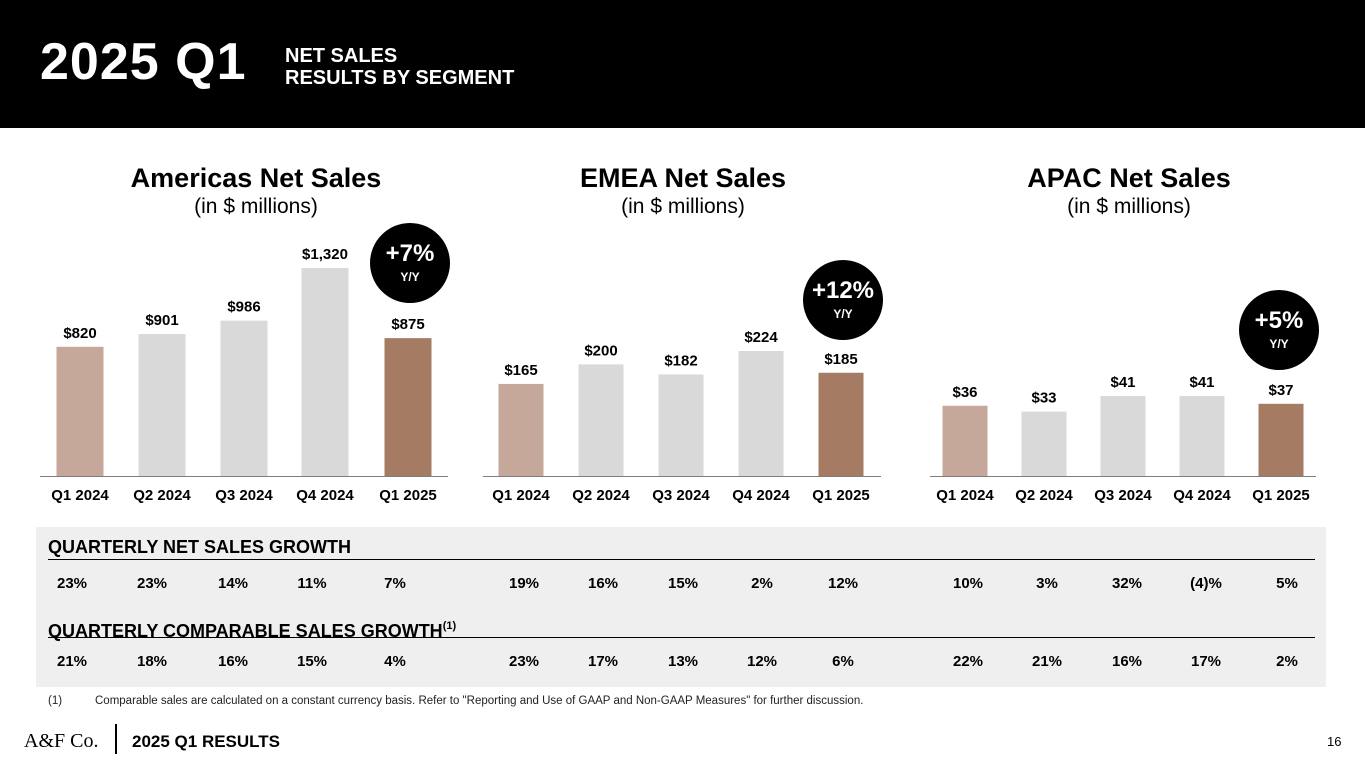 The width and height of the screenshot is (1365, 768). I want to click on badge-value: +5%, so click(1279, 320).